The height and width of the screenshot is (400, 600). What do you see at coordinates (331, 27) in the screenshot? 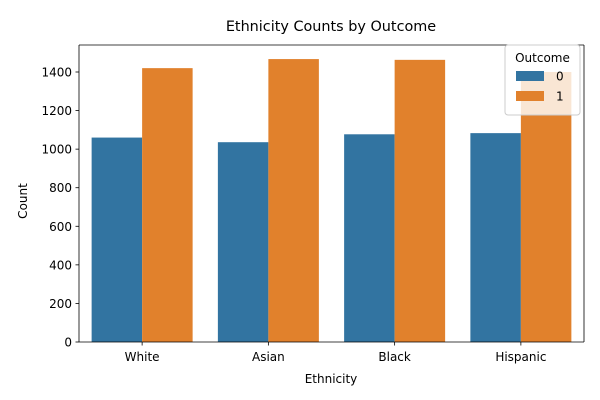
I see `chart-title: Ethnicity Counts by Outcome` at bounding box center [331, 27].